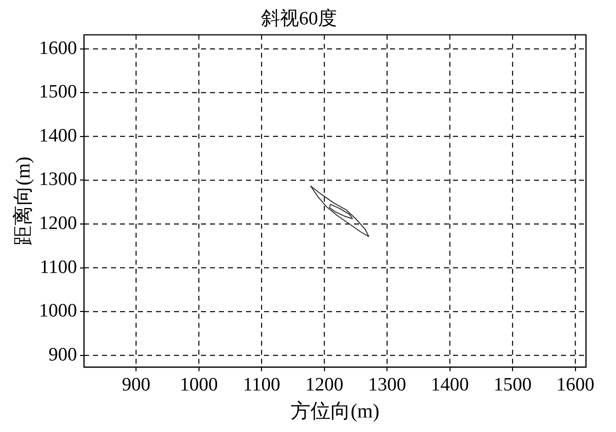 The width and height of the screenshot is (616, 432). I want to click on y-tick-label: 900, so click(62, 355).